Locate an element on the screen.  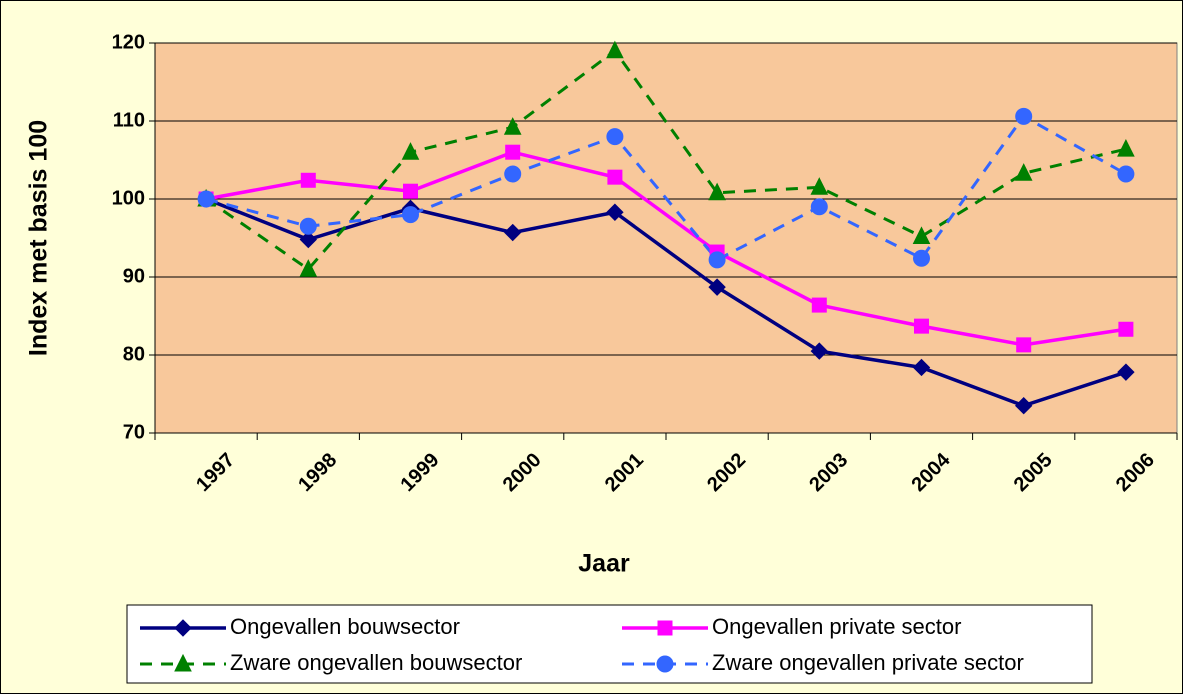
y-tick-label: 80 is located at coordinates (134, 354).